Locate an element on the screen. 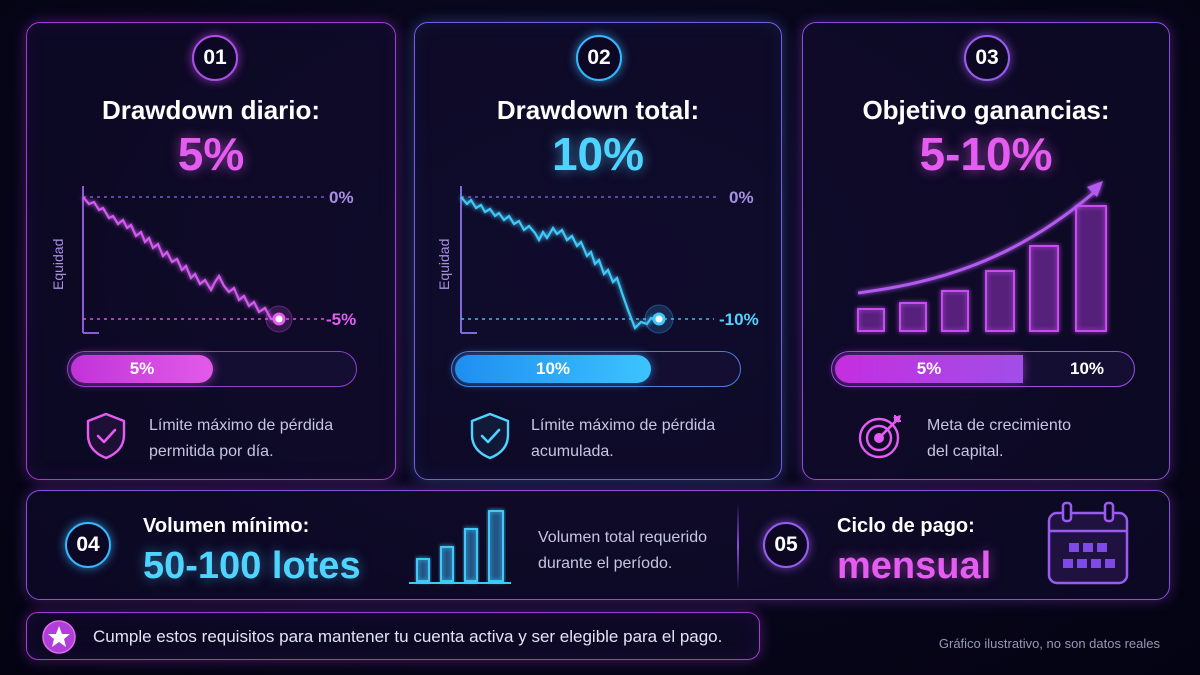  growth-chart is located at coordinates (982, 256).